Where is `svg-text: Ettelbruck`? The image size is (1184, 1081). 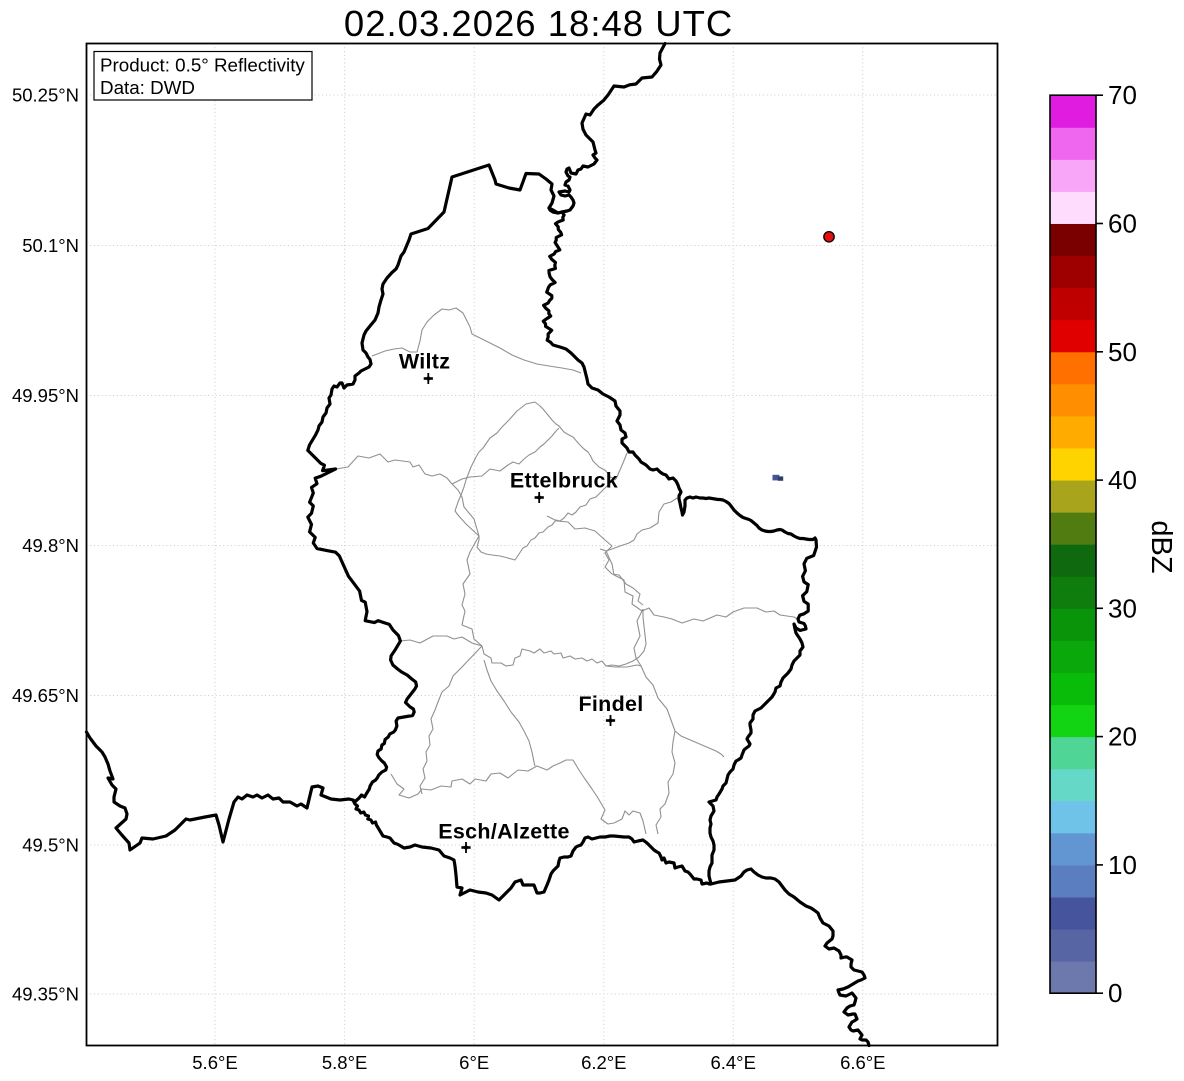
svg-text: Ettelbruck is located at coordinates (564, 481).